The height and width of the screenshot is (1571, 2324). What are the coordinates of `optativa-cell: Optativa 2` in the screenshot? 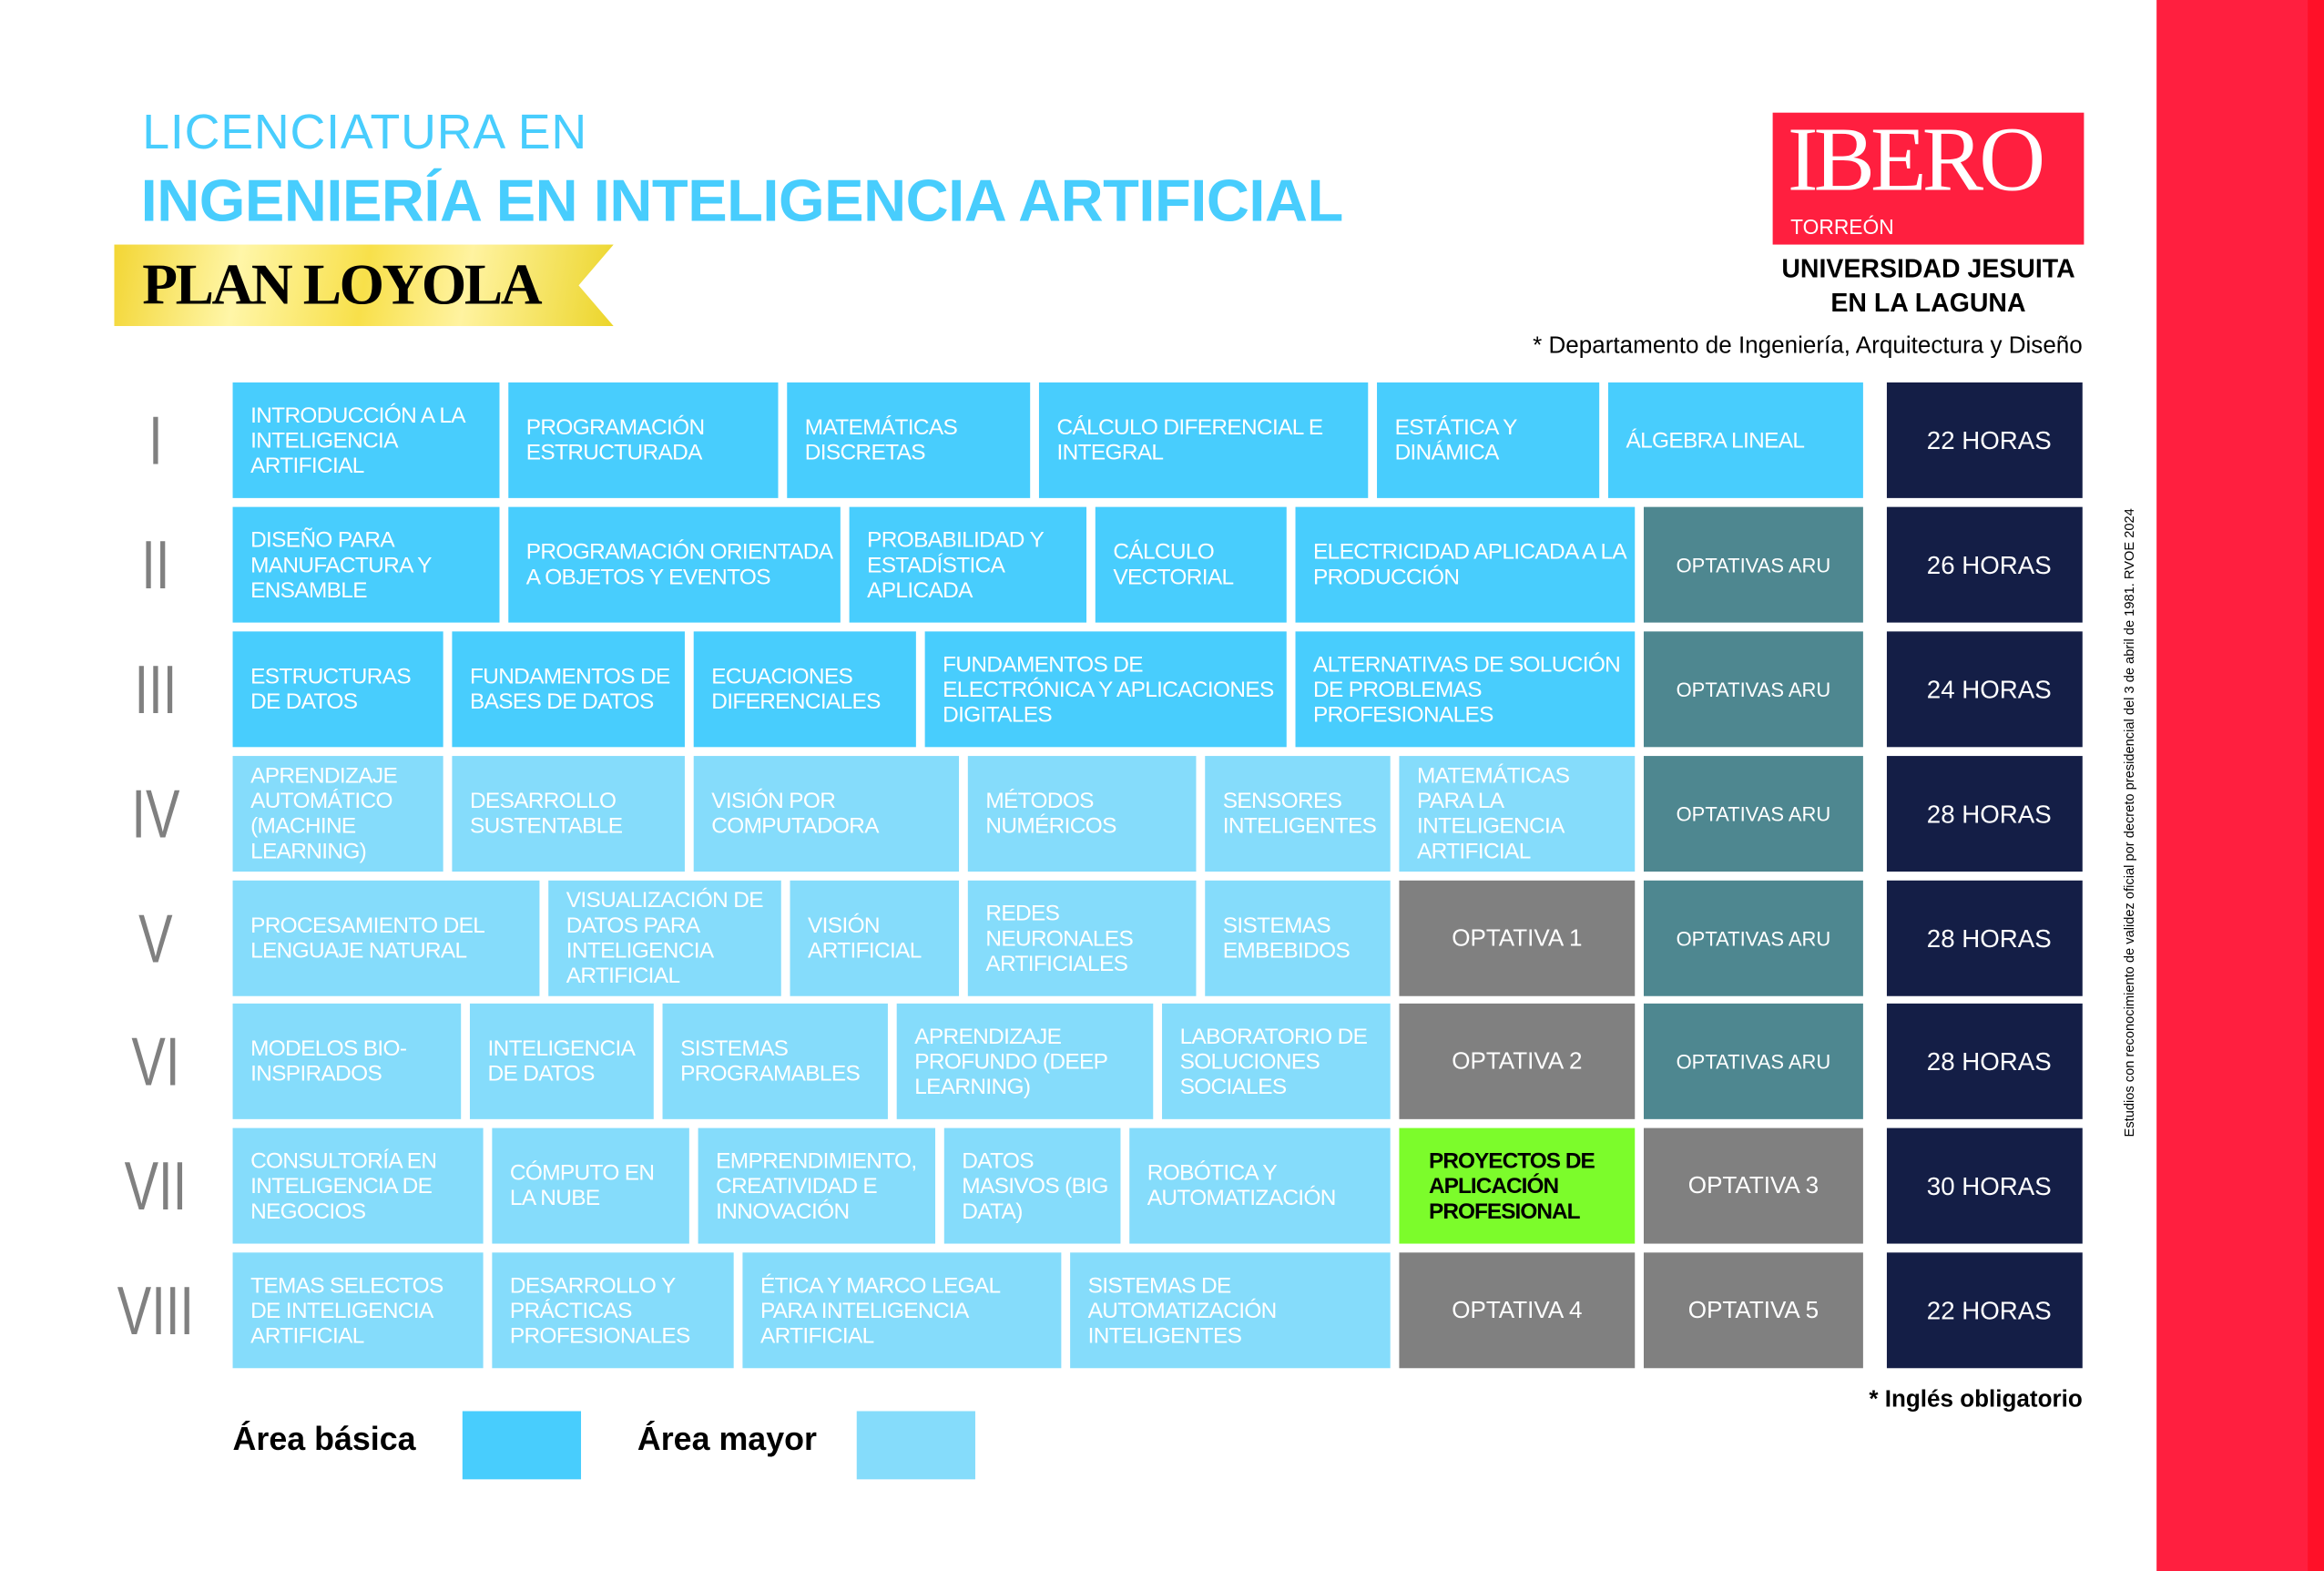 It's located at (1517, 1061).